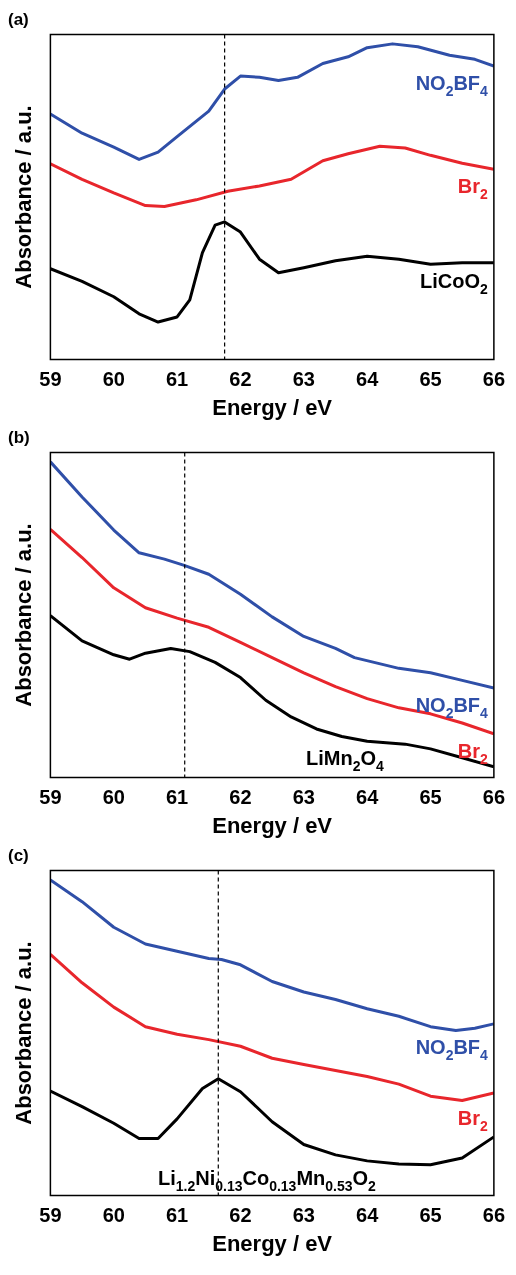 This screenshot has width=516, height=1275. I want to click on chart-title: (b), so click(19, 437).